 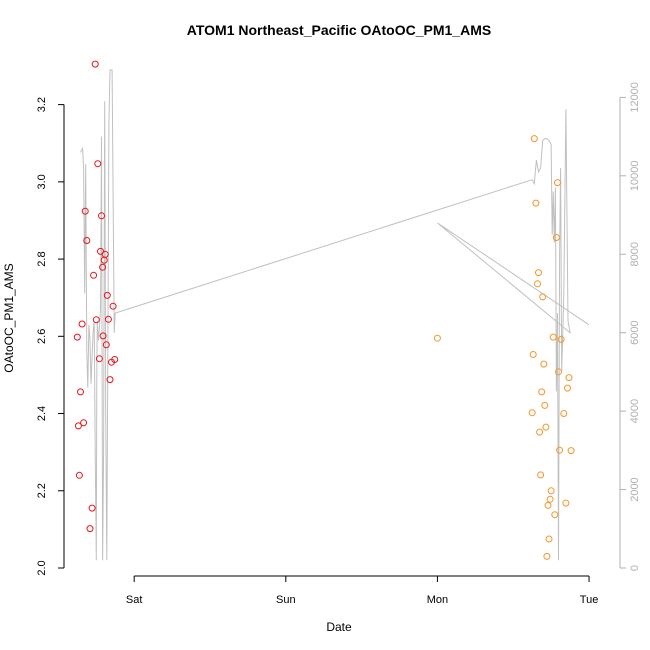 I want to click on y-tick-label-5: 3.0, so click(x=42, y=181).